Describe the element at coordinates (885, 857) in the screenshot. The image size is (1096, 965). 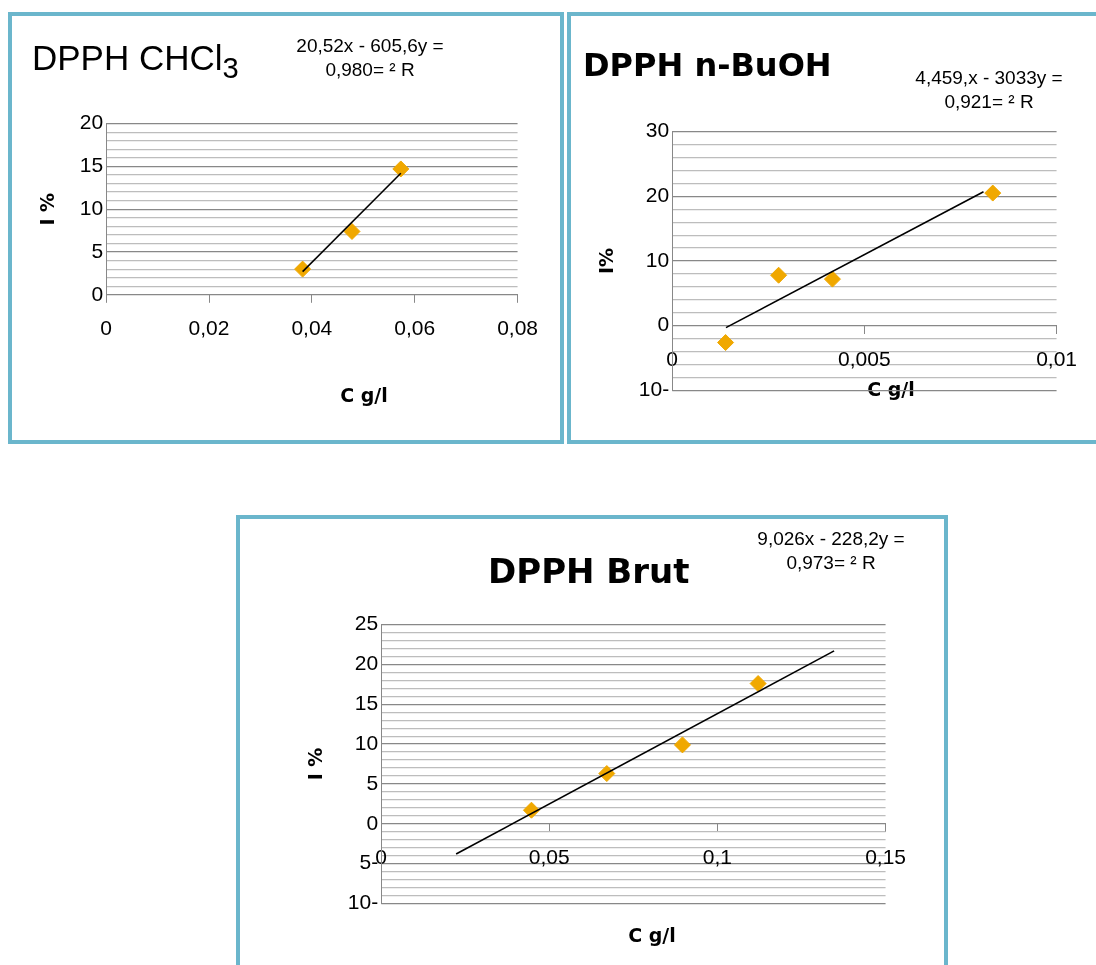
I see `x-tick-label: 0,15` at that location.